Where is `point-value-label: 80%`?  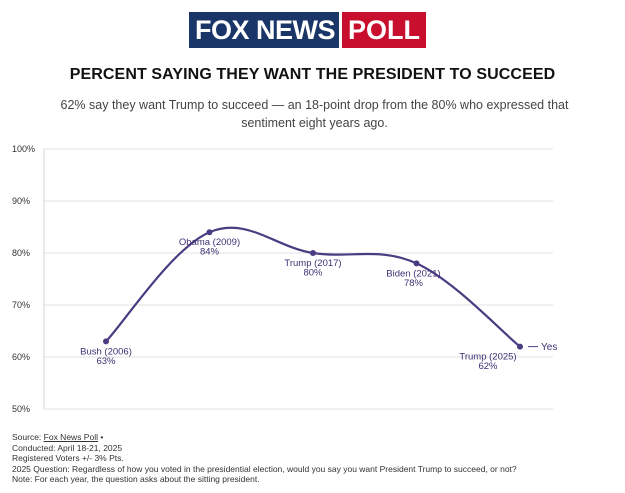
point-value-label: 80% is located at coordinates (313, 273).